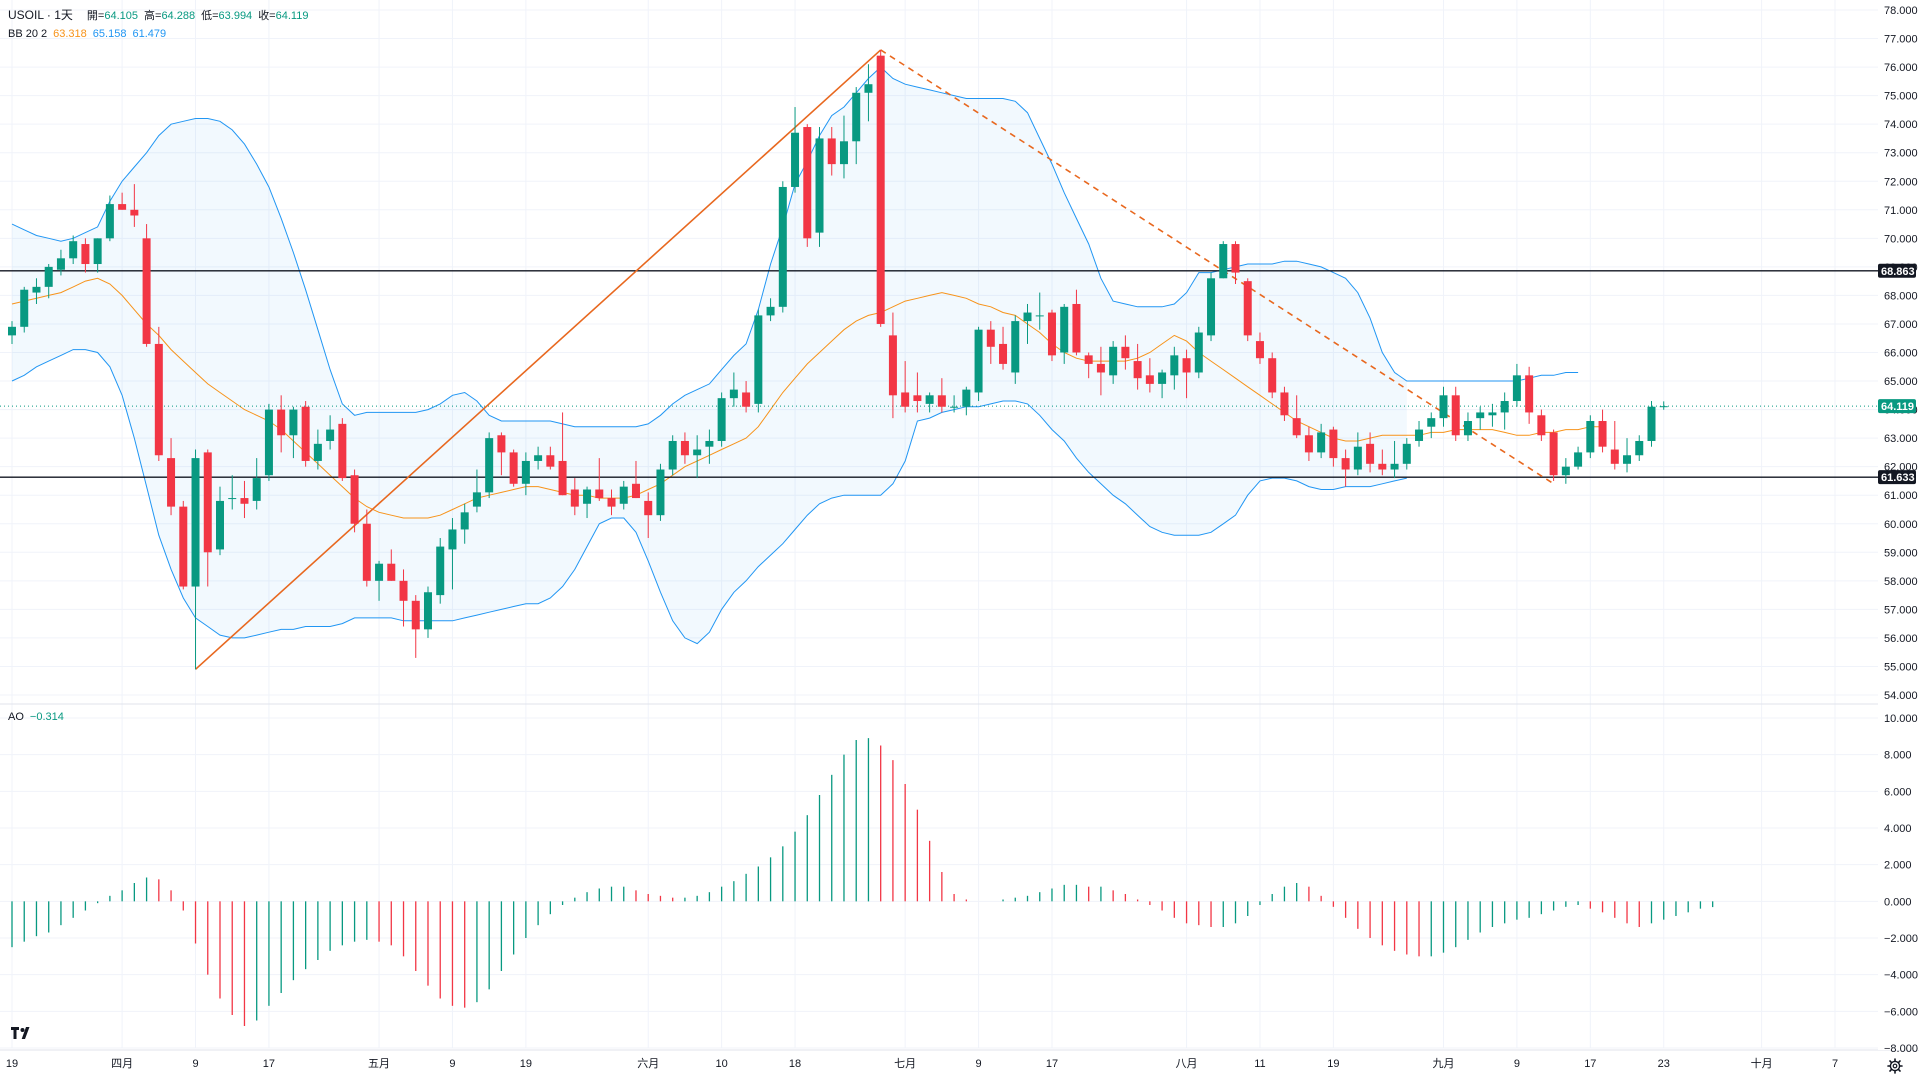 This screenshot has width=1919, height=1079. I want to click on ao-label: AO, so click(16, 717).